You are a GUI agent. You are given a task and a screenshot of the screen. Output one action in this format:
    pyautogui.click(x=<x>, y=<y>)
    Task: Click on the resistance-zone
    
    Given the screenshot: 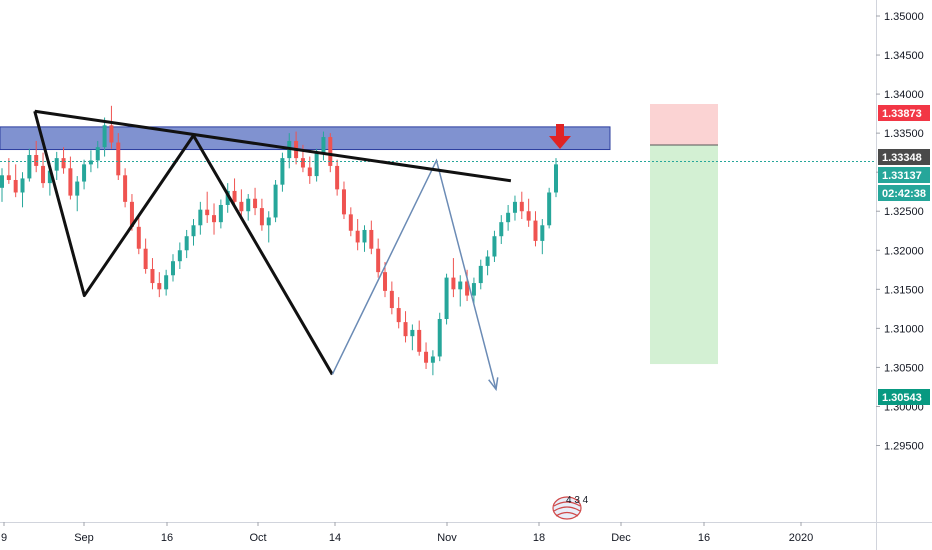 What is the action you would take?
    pyautogui.click(x=305, y=138)
    